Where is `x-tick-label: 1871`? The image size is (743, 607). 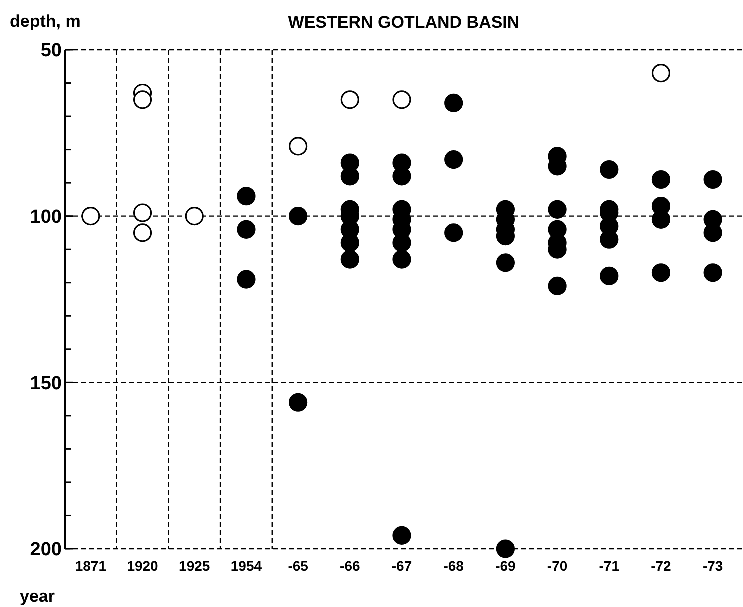 x-tick-label: 1871 is located at coordinates (91, 566).